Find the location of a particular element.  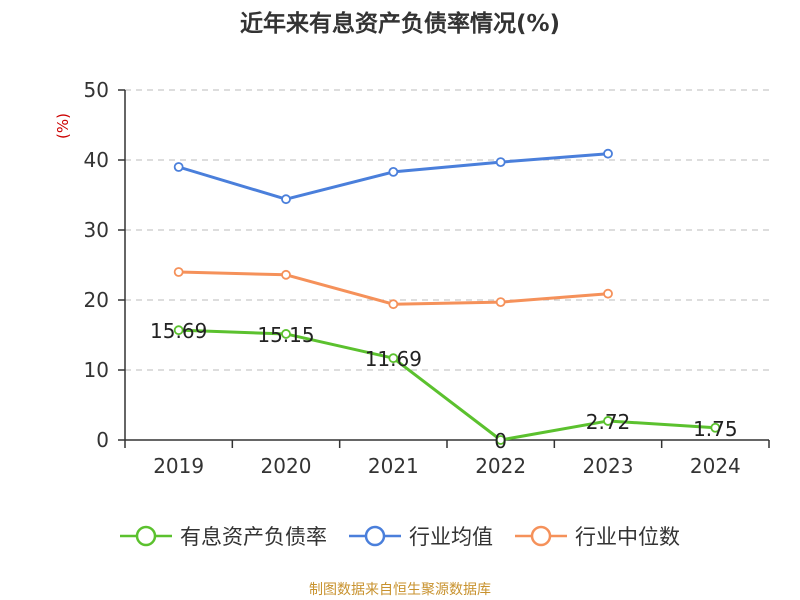

y-tick-label: 0 is located at coordinates (102, 440).